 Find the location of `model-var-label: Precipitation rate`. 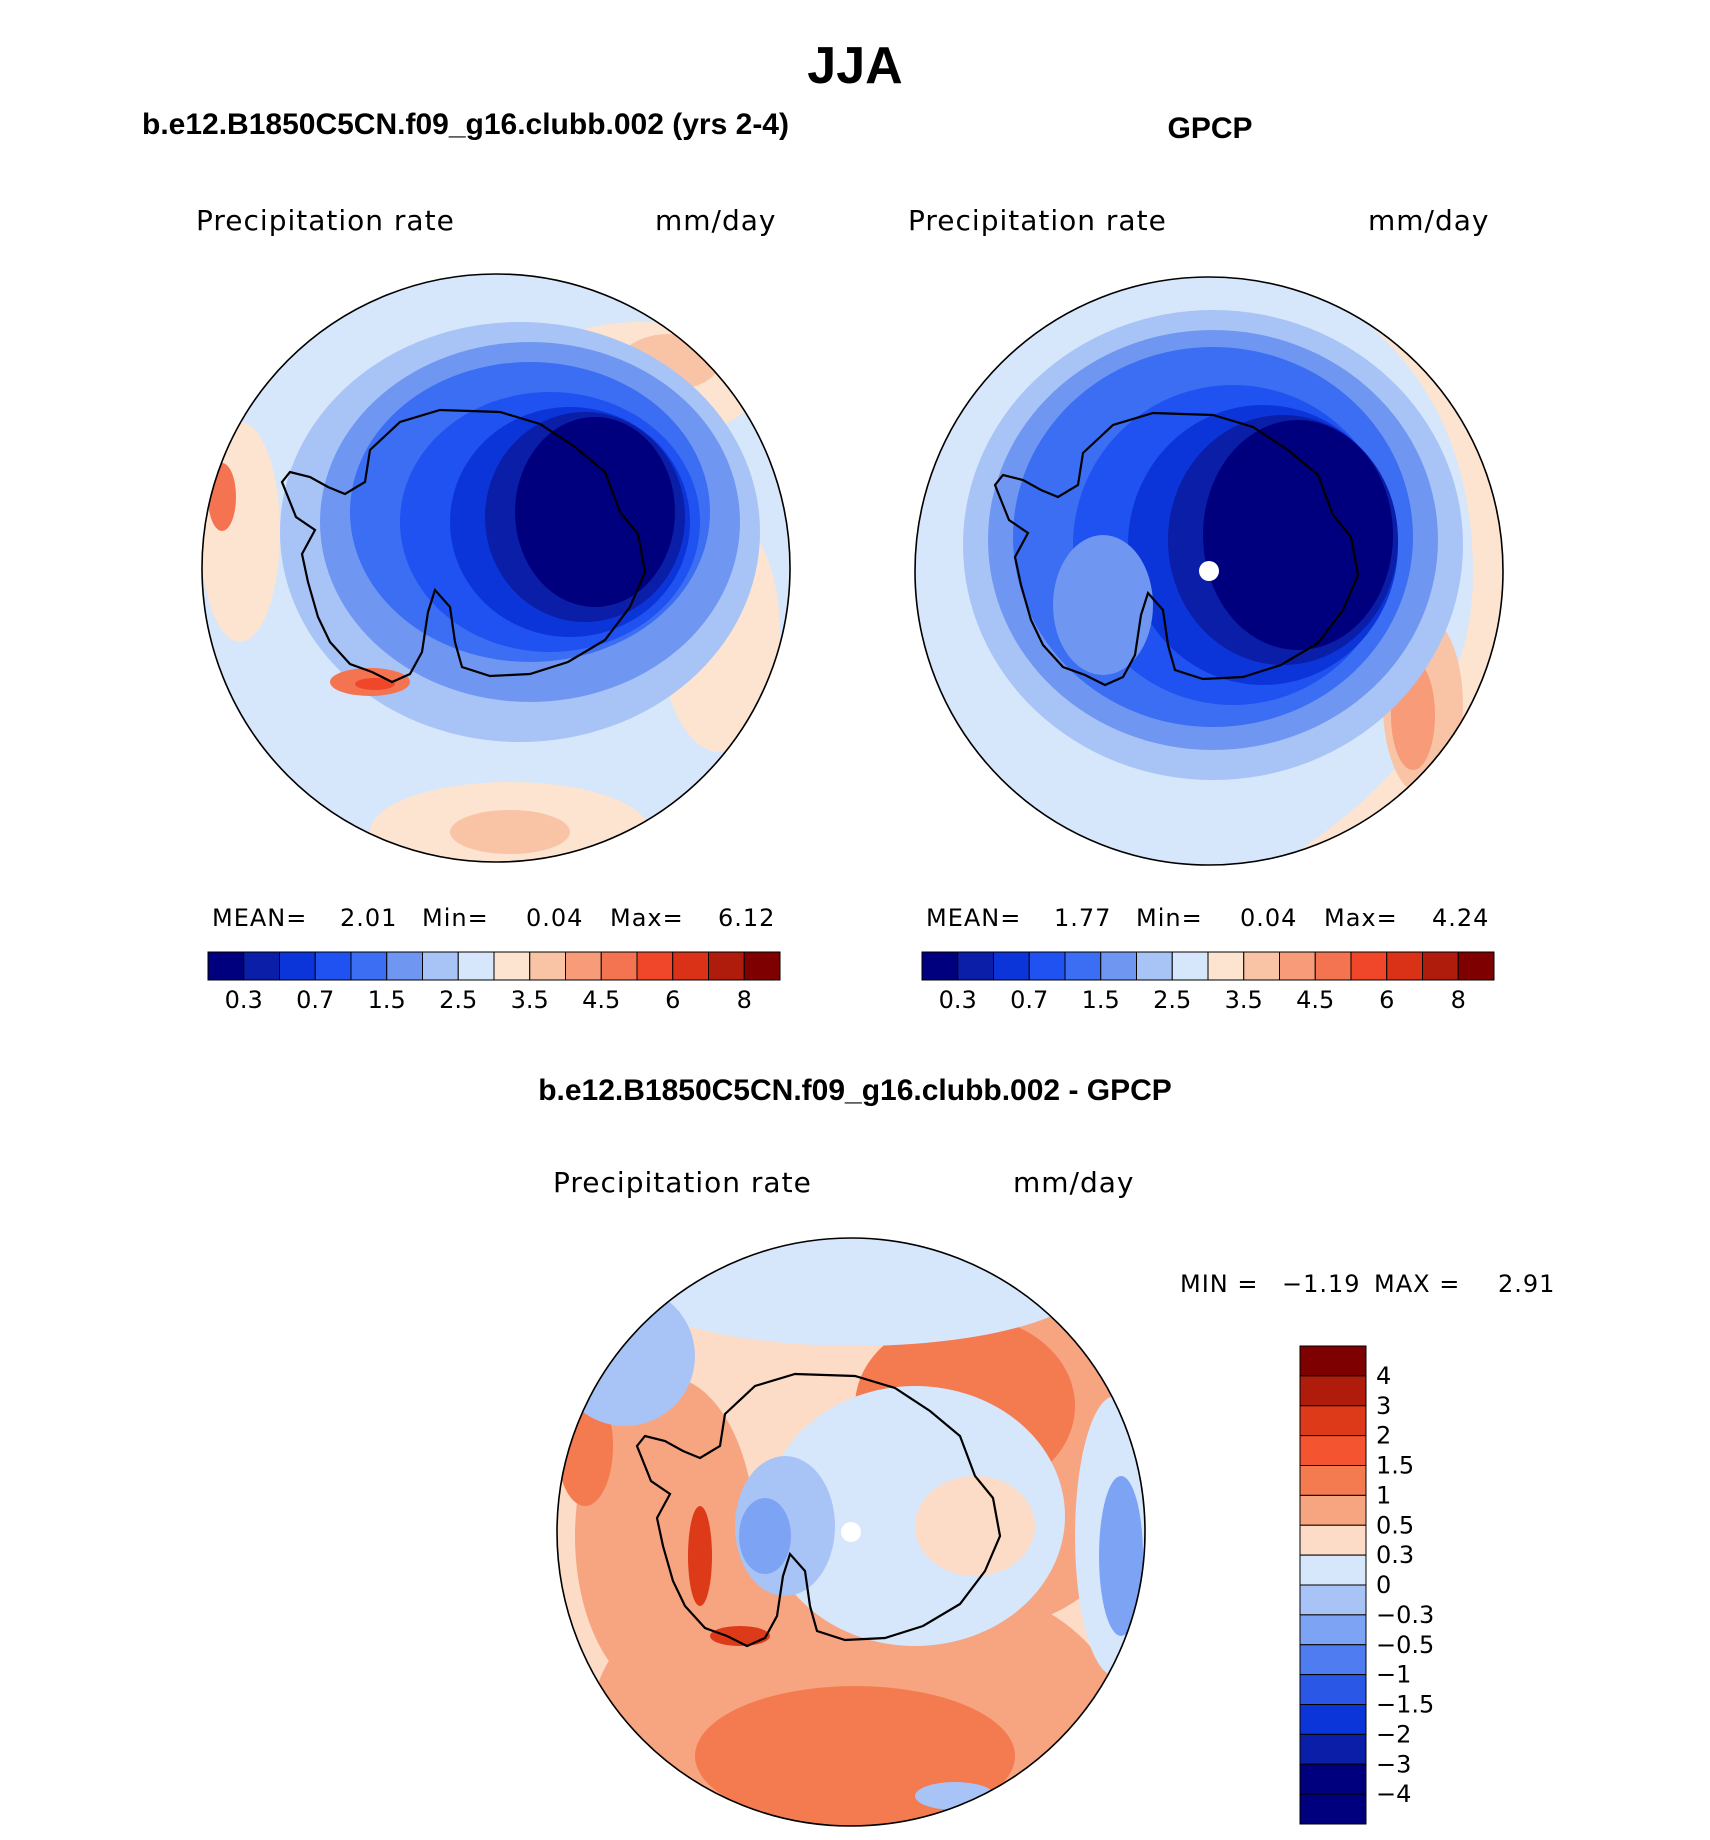

model-var-label: Precipitation rate is located at coordinates (325, 220).